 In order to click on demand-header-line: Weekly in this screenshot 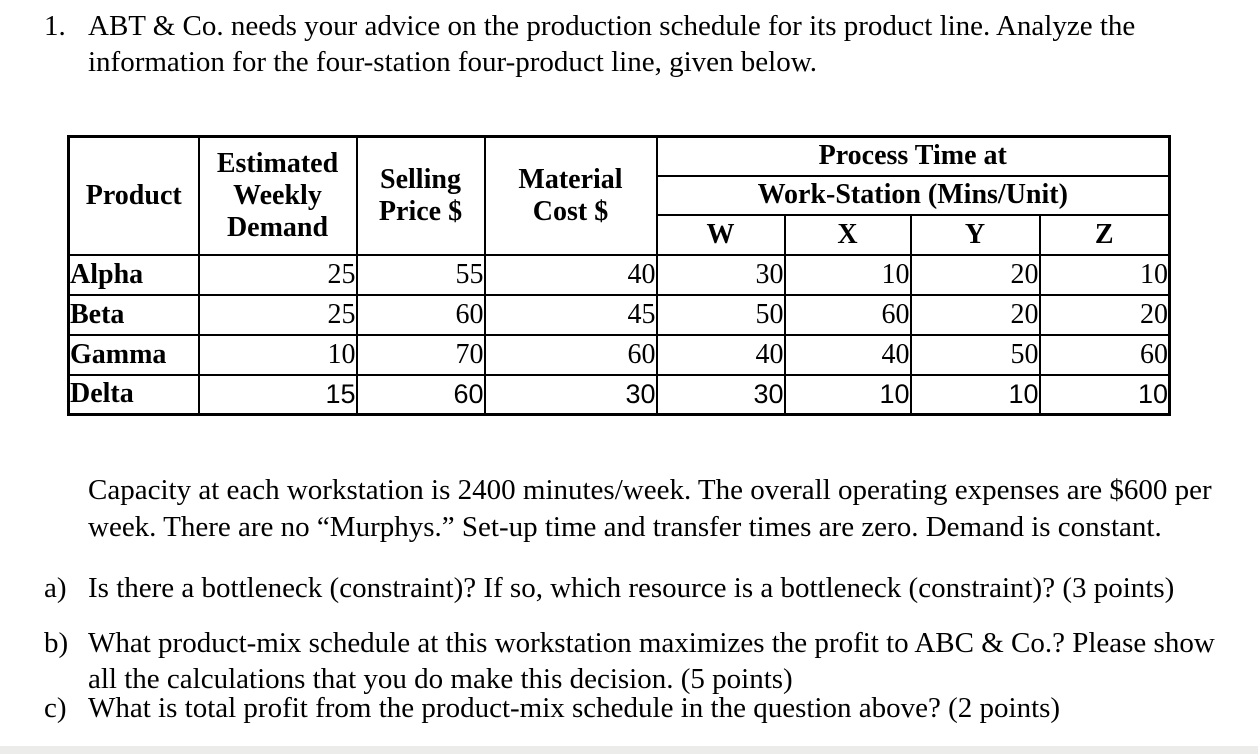, I will do `click(277, 195)`.